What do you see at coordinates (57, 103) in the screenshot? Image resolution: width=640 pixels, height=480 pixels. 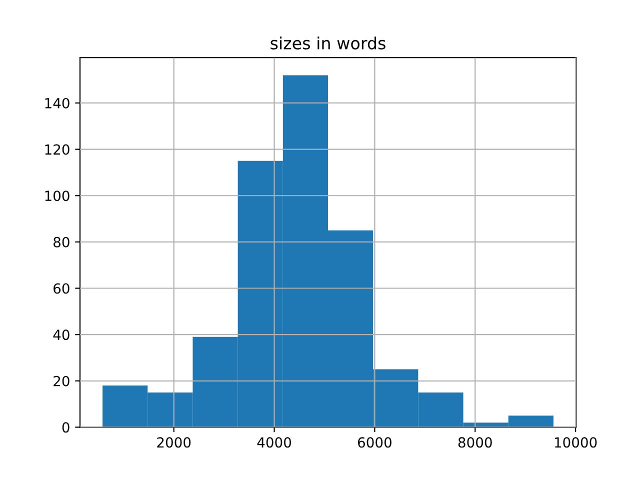 I see `y-tick-label: 140` at bounding box center [57, 103].